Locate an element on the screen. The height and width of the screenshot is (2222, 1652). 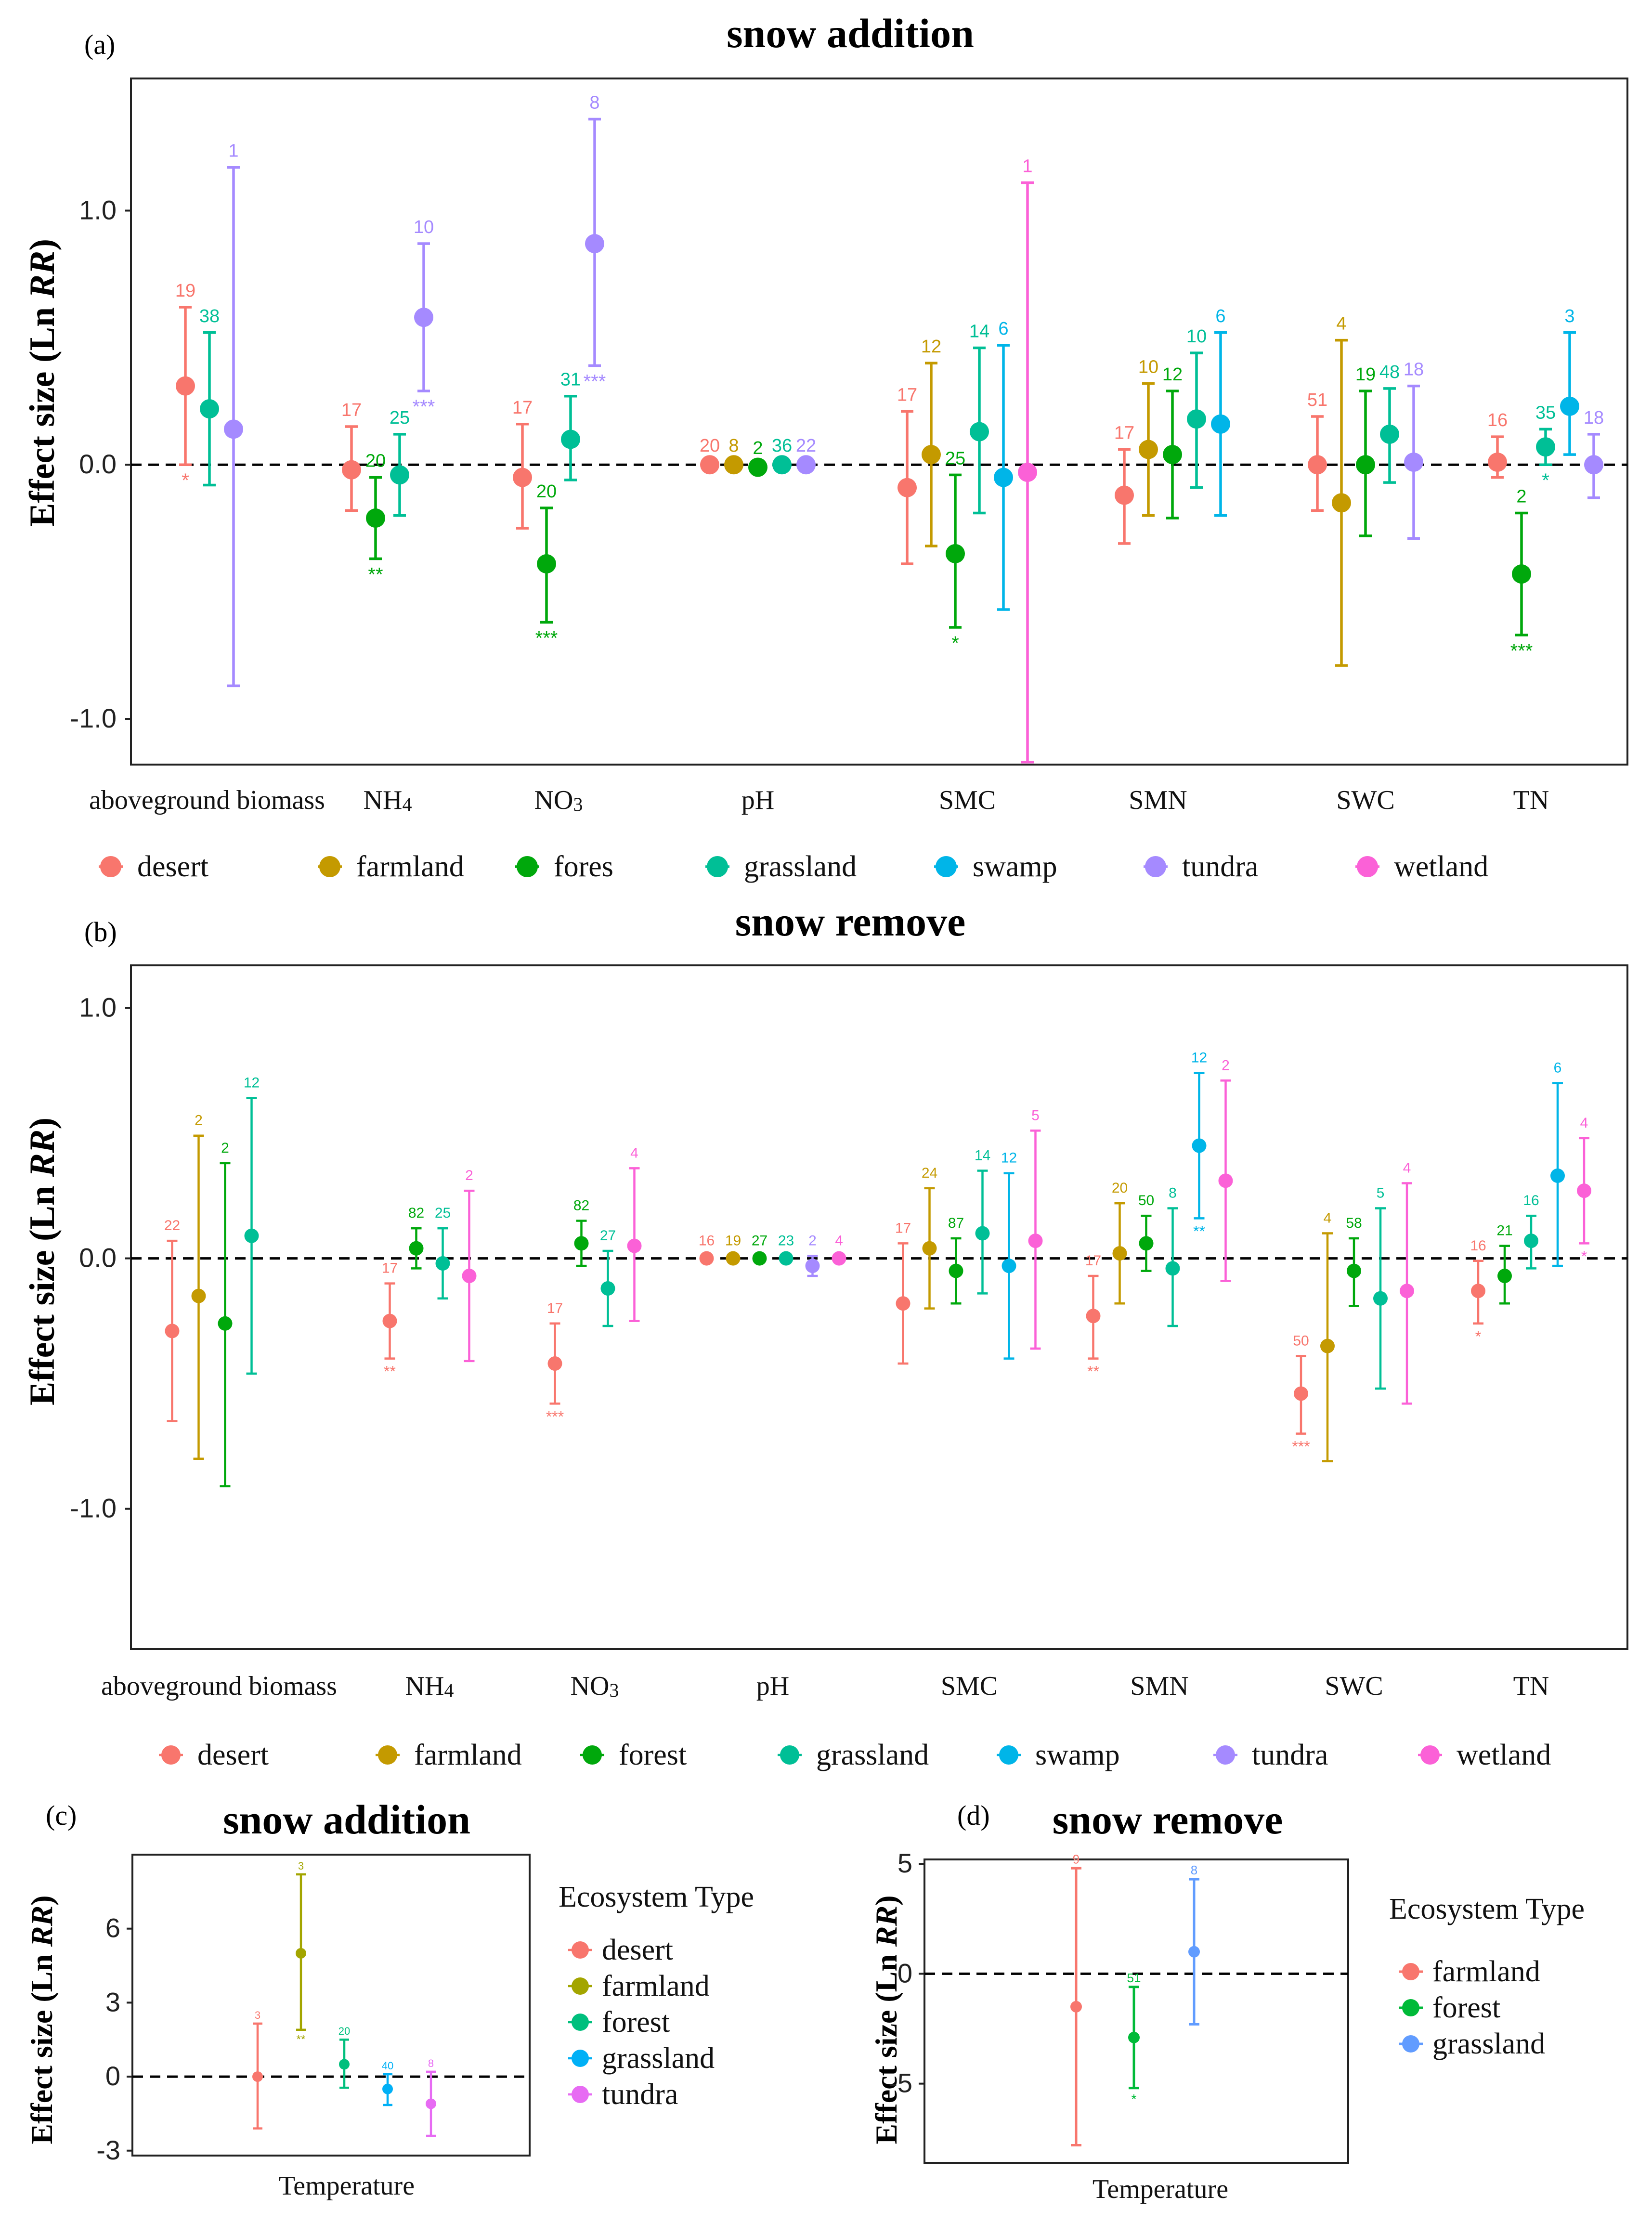
x-category-label: SWC is located at coordinates (1365, 800).